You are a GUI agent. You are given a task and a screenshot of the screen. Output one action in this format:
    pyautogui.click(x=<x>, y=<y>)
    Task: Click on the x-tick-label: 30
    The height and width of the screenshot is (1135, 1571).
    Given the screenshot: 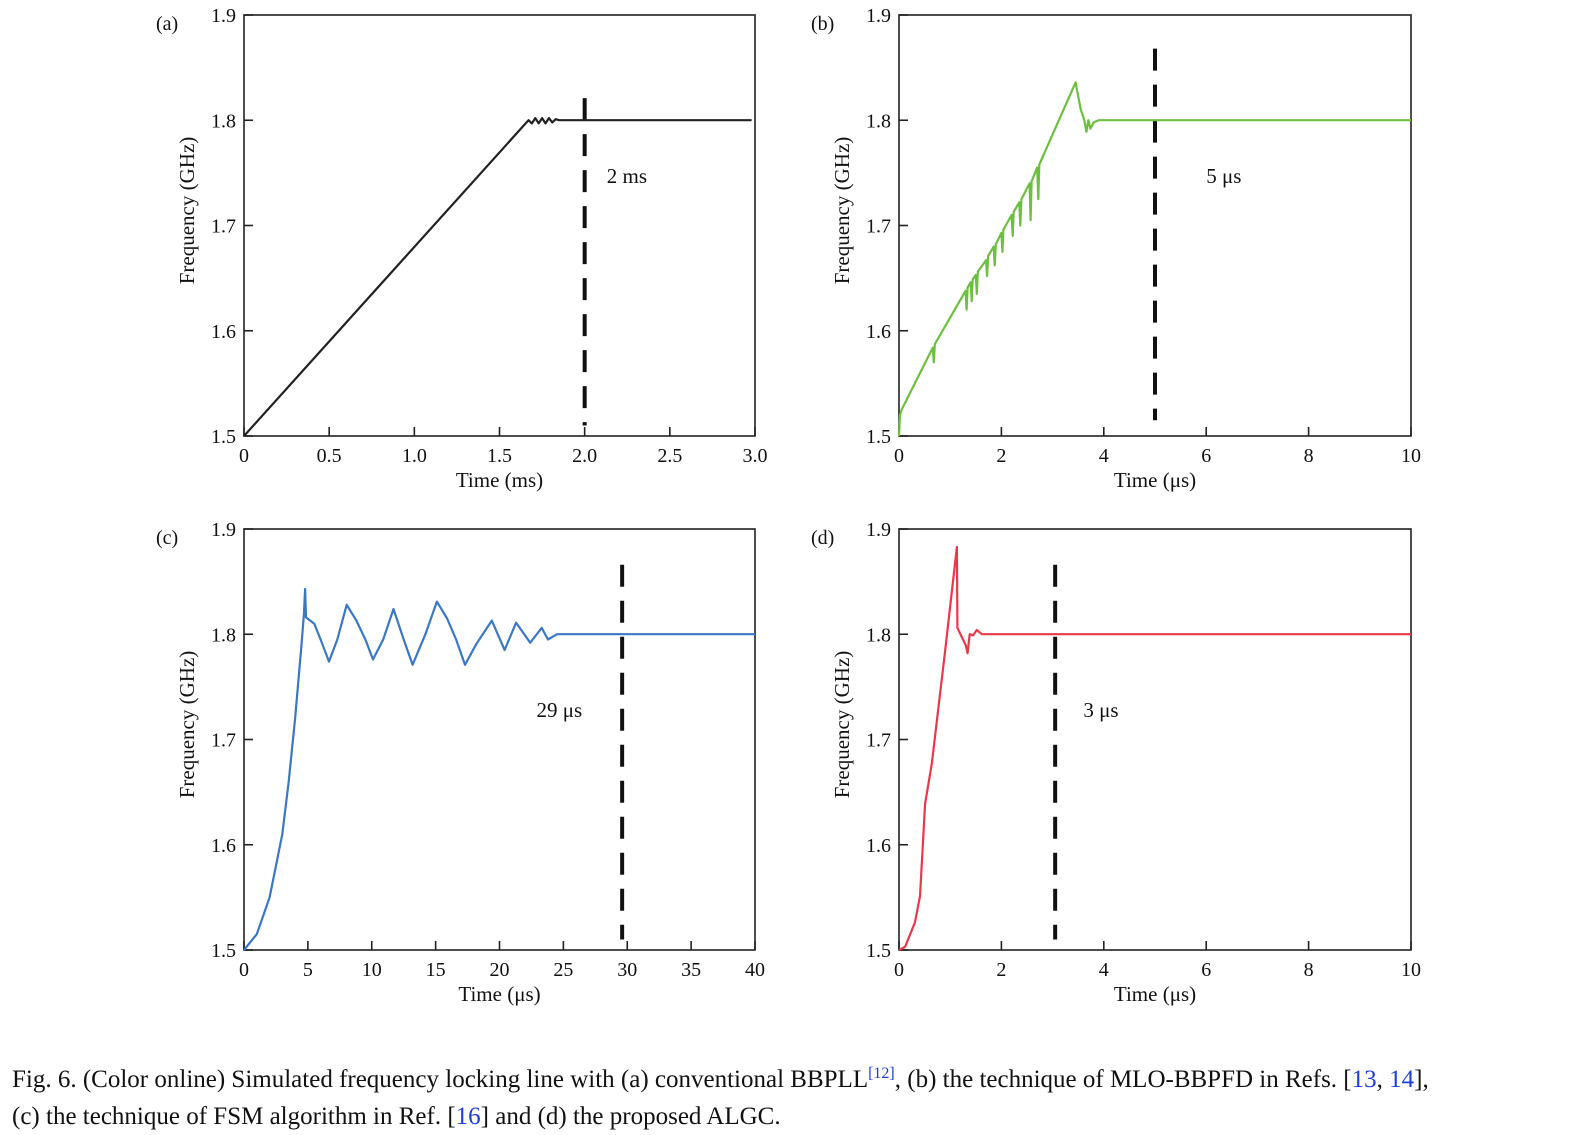 What is the action you would take?
    pyautogui.click(x=627, y=970)
    